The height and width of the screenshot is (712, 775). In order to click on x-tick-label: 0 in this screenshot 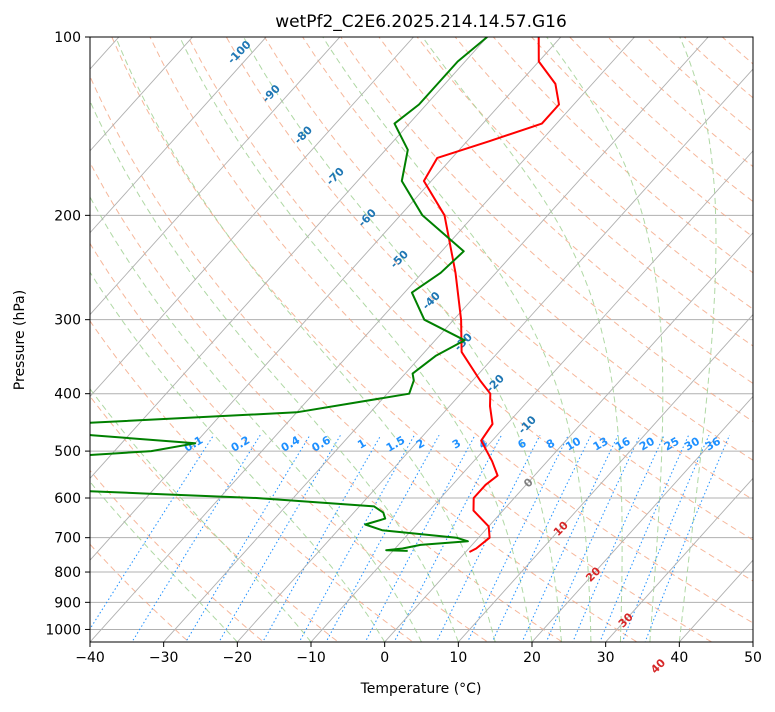, I will do `click(384, 658)`.